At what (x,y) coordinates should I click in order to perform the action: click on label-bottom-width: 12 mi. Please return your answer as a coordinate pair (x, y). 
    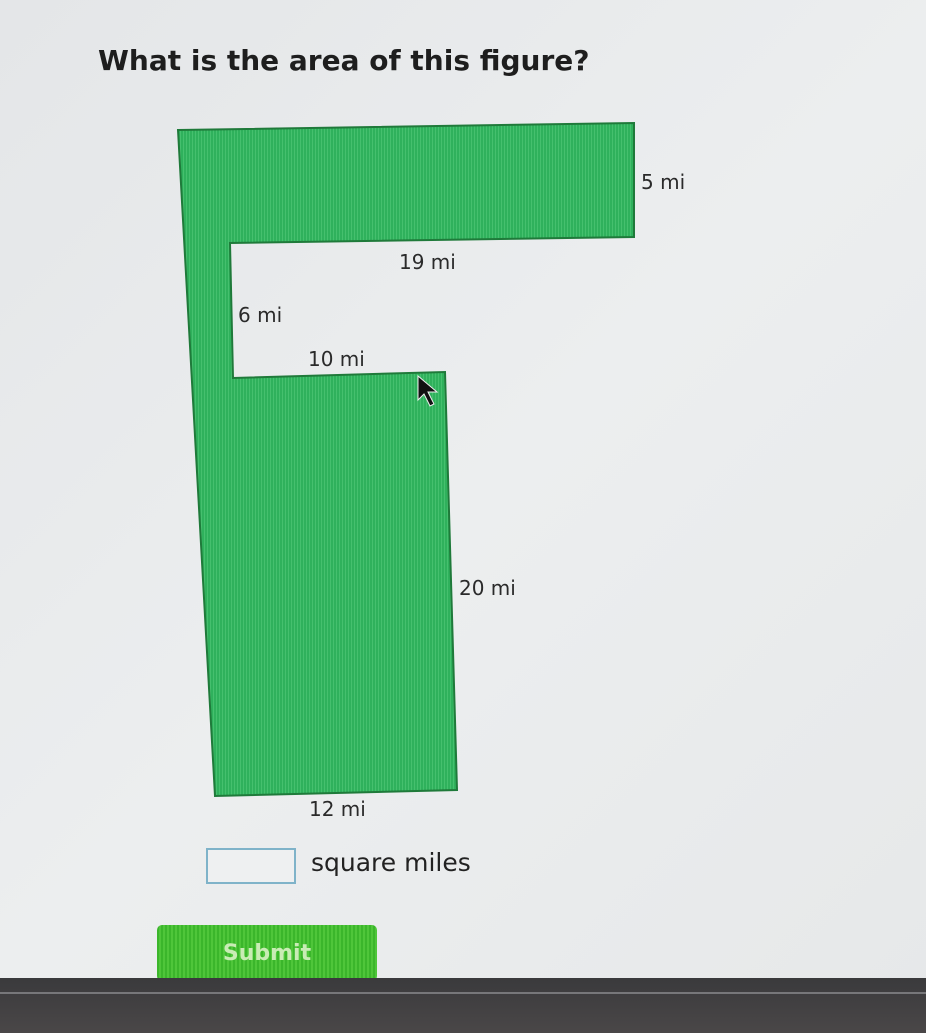
    Looking at the image, I should click on (337, 809).